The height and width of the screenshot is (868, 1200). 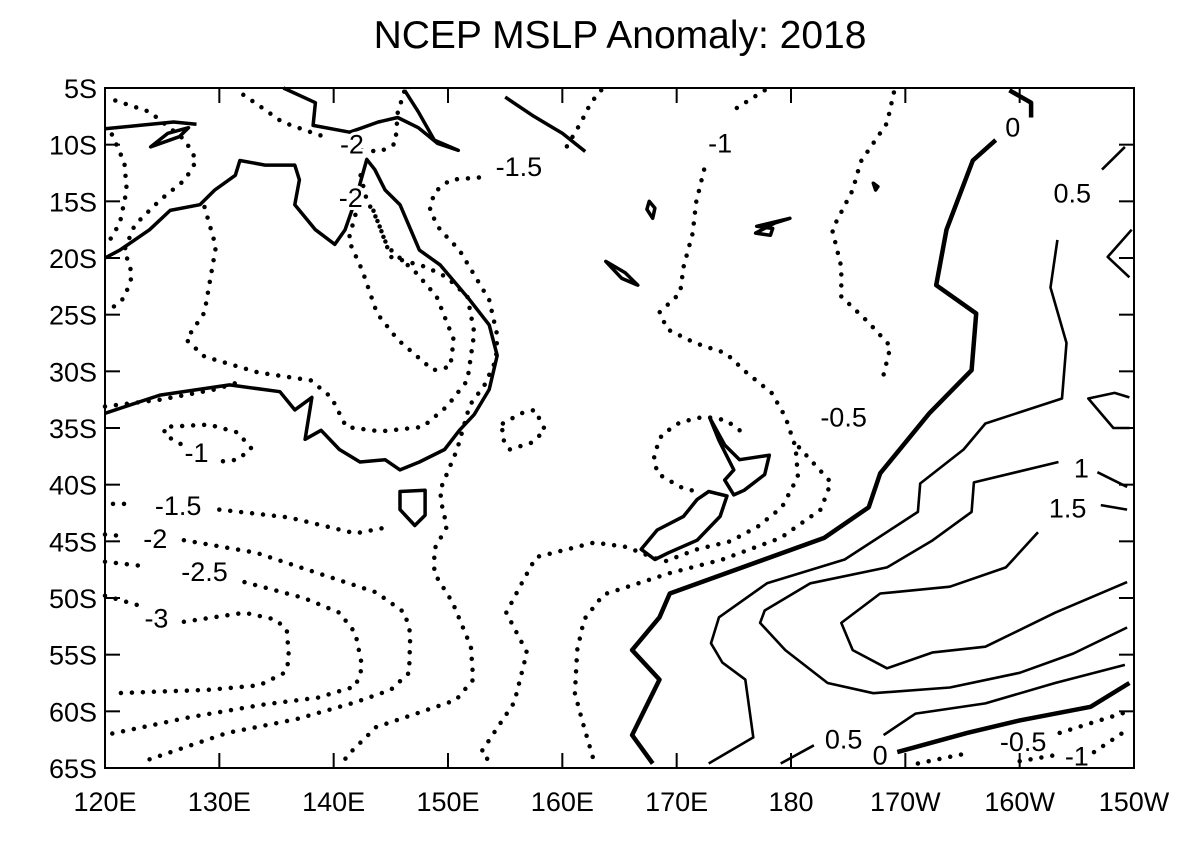 What do you see at coordinates (219, 802) in the screenshot?
I see `x-tick-label: 130E` at bounding box center [219, 802].